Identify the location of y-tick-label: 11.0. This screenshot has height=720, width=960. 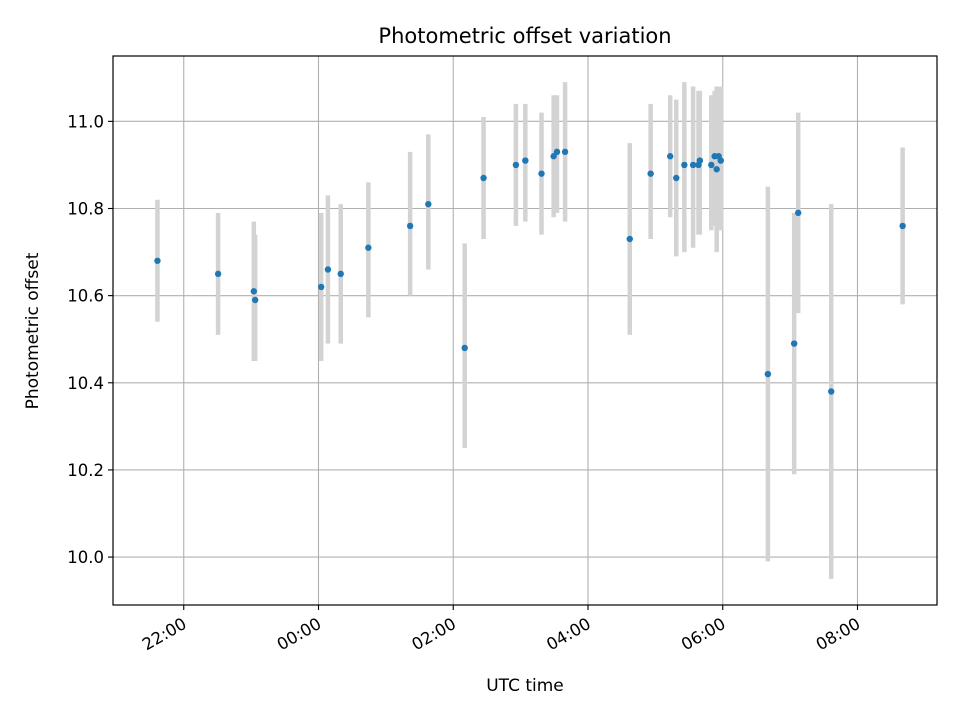
(85, 121).